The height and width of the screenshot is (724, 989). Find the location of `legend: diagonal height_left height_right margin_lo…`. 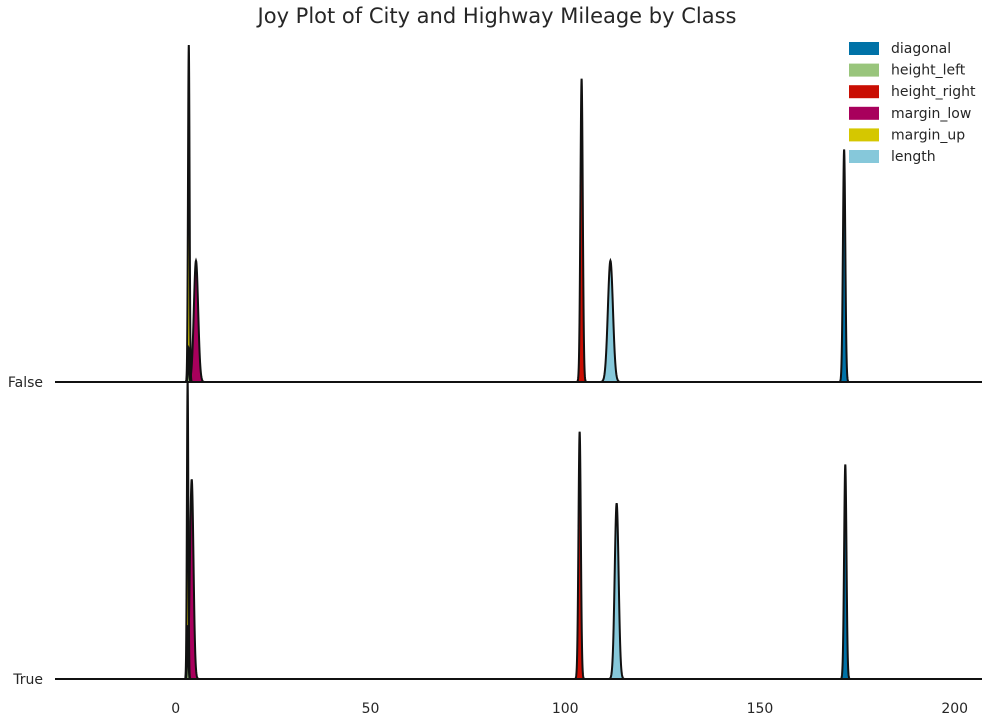

legend: diagonal height_left height_right margin_lo… is located at coordinates (912, 103).